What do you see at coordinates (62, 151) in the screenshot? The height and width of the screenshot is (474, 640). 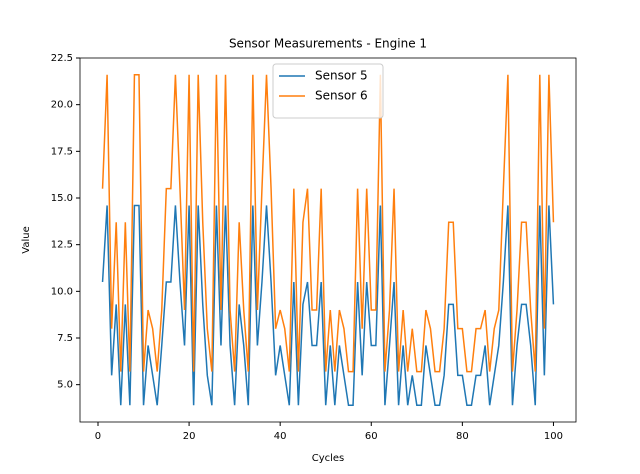 I see `y-tick-label: 17.5` at bounding box center [62, 151].